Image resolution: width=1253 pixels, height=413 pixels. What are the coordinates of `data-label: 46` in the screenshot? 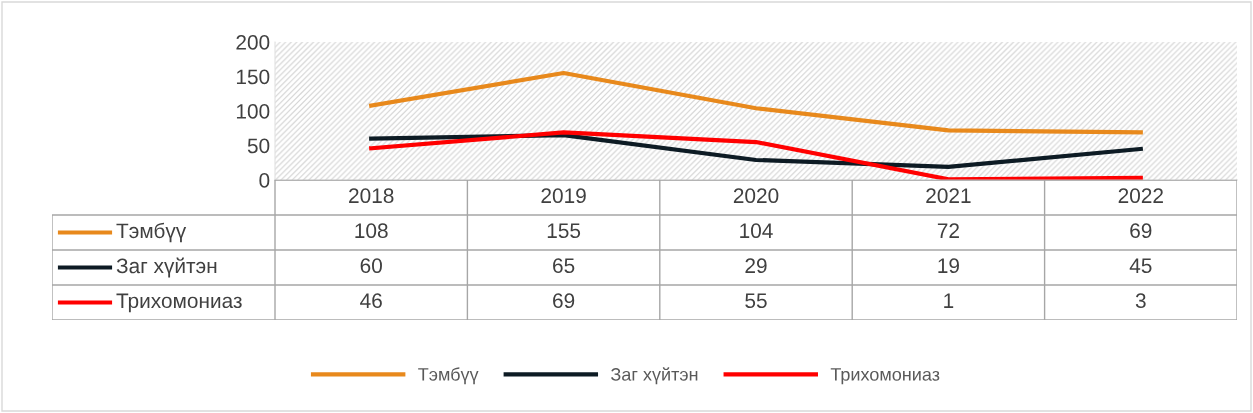 It's located at (371, 301).